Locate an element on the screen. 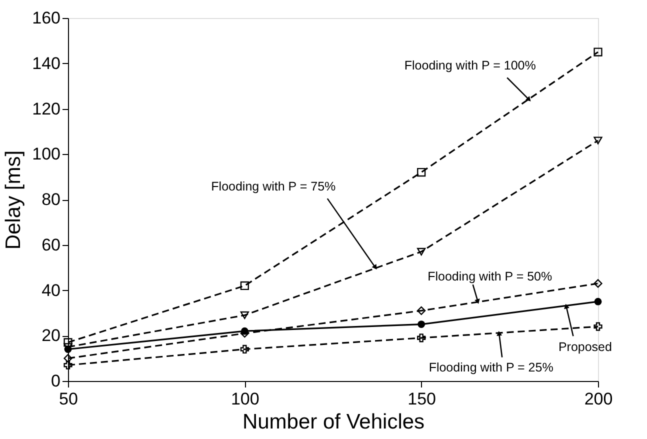  annotation: Flooding with P = 25% is located at coordinates (491, 367).